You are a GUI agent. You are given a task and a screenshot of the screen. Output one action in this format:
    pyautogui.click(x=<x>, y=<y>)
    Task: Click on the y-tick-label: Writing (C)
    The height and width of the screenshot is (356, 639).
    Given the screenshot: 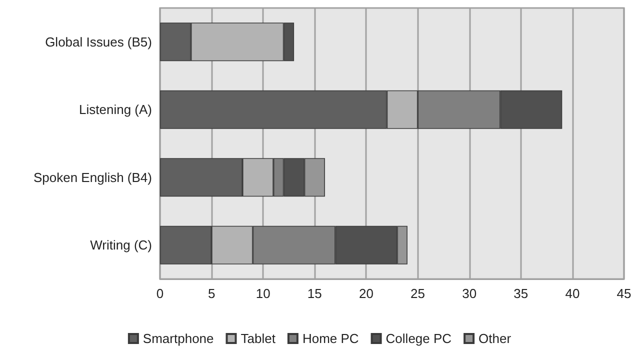 What is the action you would take?
    pyautogui.click(x=121, y=245)
    